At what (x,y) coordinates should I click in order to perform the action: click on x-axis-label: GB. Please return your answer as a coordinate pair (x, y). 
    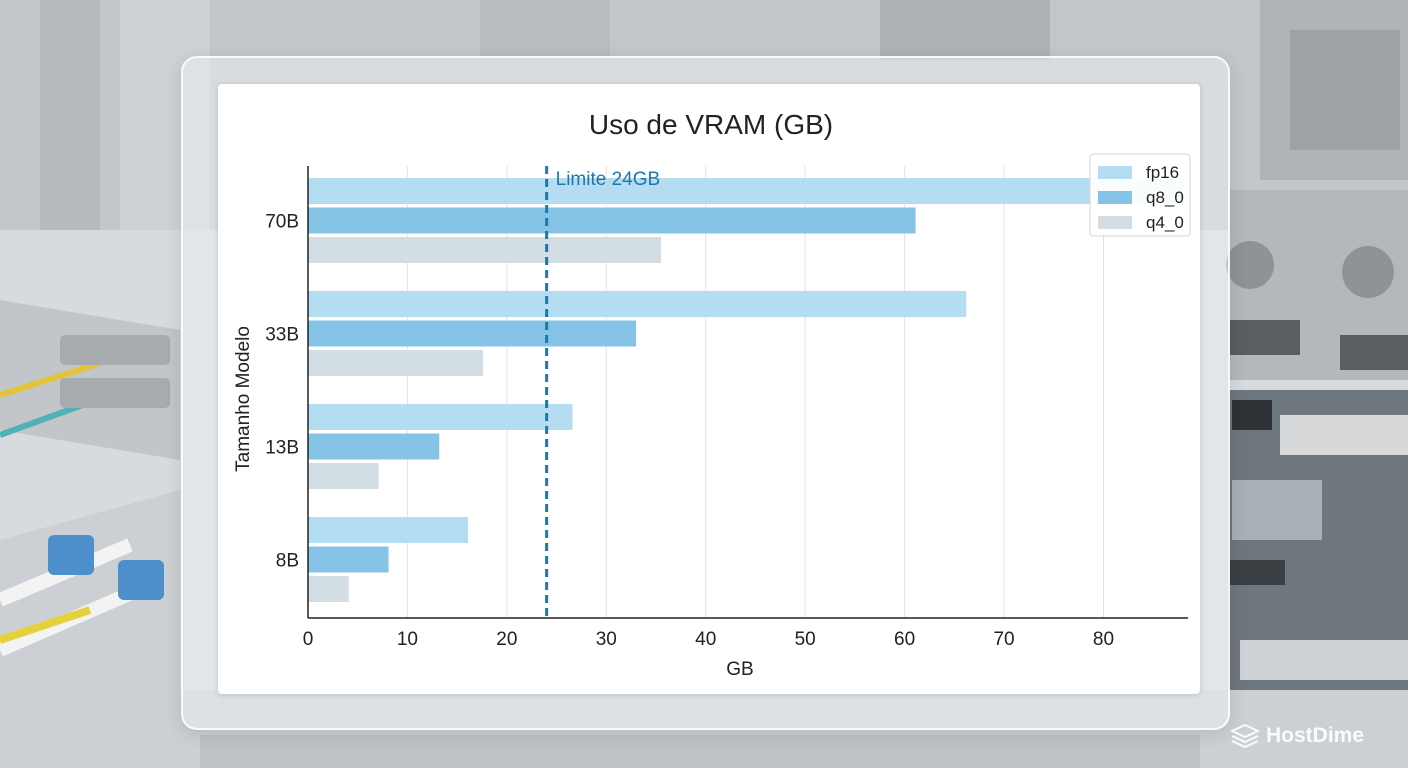
    Looking at the image, I should click on (739, 669).